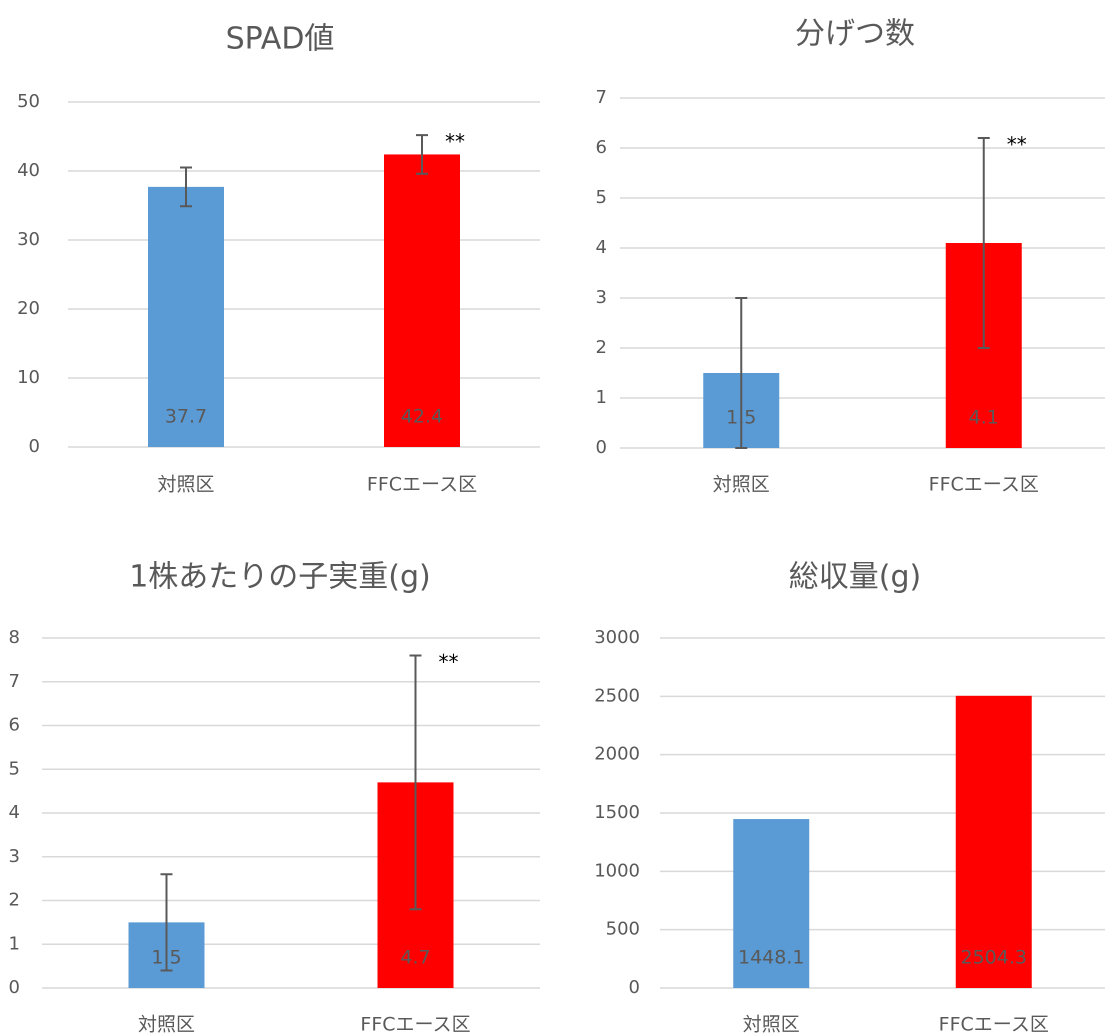 The image size is (1107, 1035). Describe the element at coordinates (623, 929) in the screenshot. I see `y-tick-label: 500` at that location.